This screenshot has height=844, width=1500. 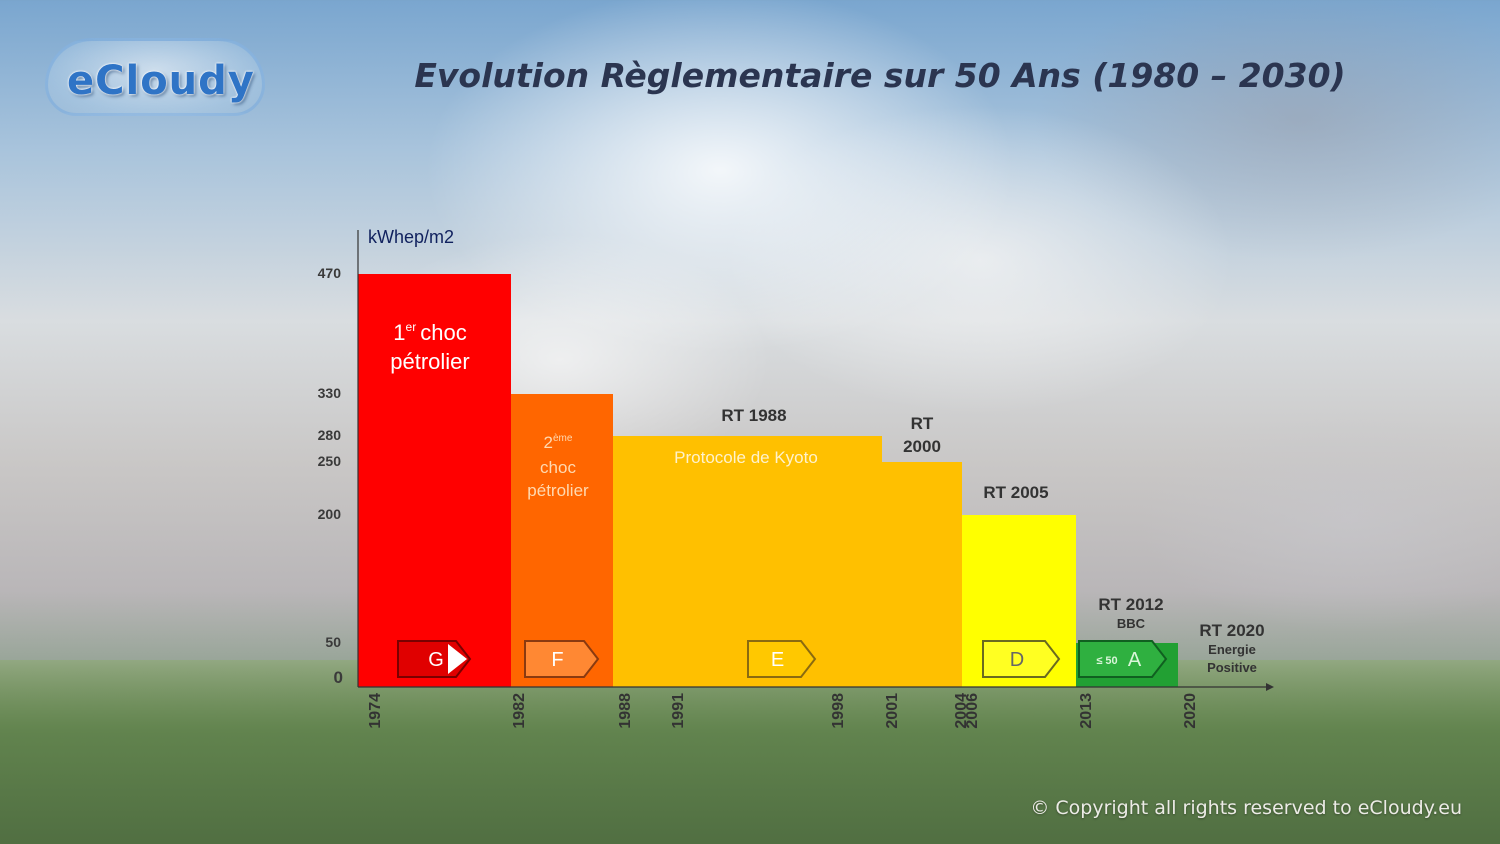 What do you see at coordinates (625, 711) in the screenshot?
I see `x-tick-label-1988: 1988` at bounding box center [625, 711].